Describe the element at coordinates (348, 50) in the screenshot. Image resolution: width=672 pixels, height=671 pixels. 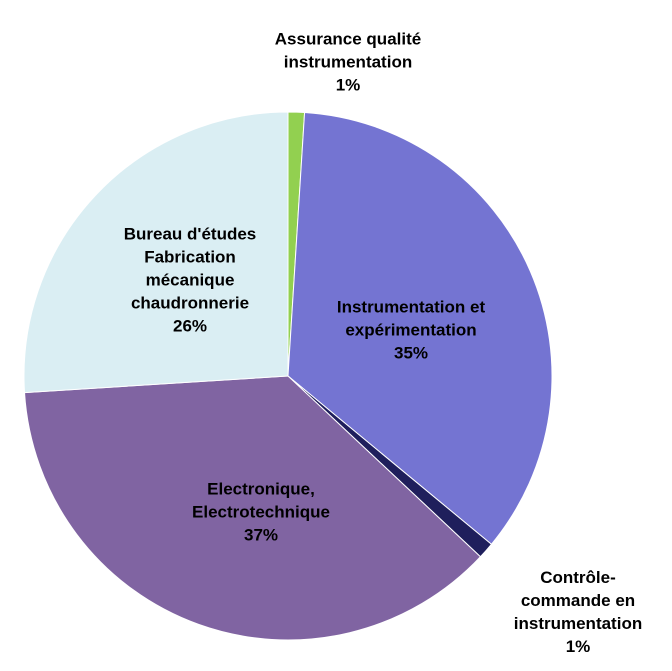
I see `category-name: Assurance qualité instrumentation` at that location.